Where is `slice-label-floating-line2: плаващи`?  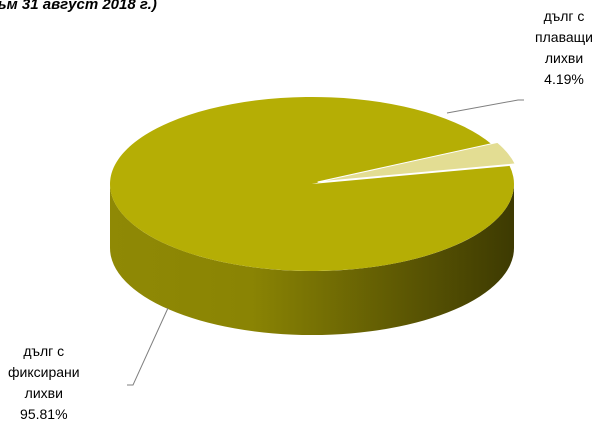
slice-label-floating-line2: плаващи is located at coordinates (564, 37).